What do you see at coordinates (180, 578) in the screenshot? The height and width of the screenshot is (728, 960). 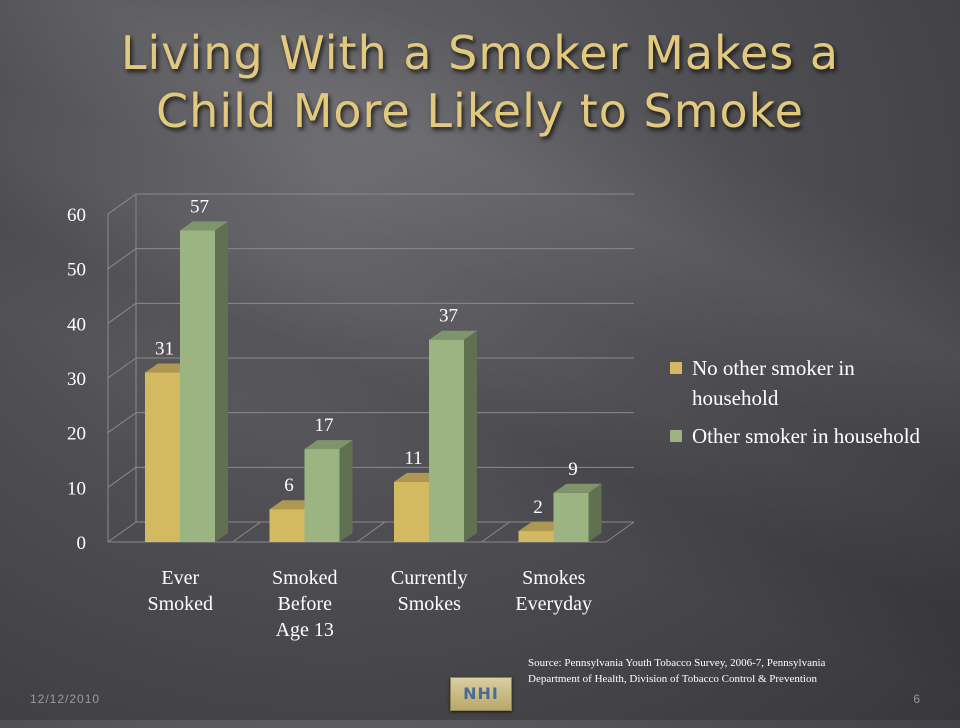 I see `x-tick-label: Ever` at bounding box center [180, 578].